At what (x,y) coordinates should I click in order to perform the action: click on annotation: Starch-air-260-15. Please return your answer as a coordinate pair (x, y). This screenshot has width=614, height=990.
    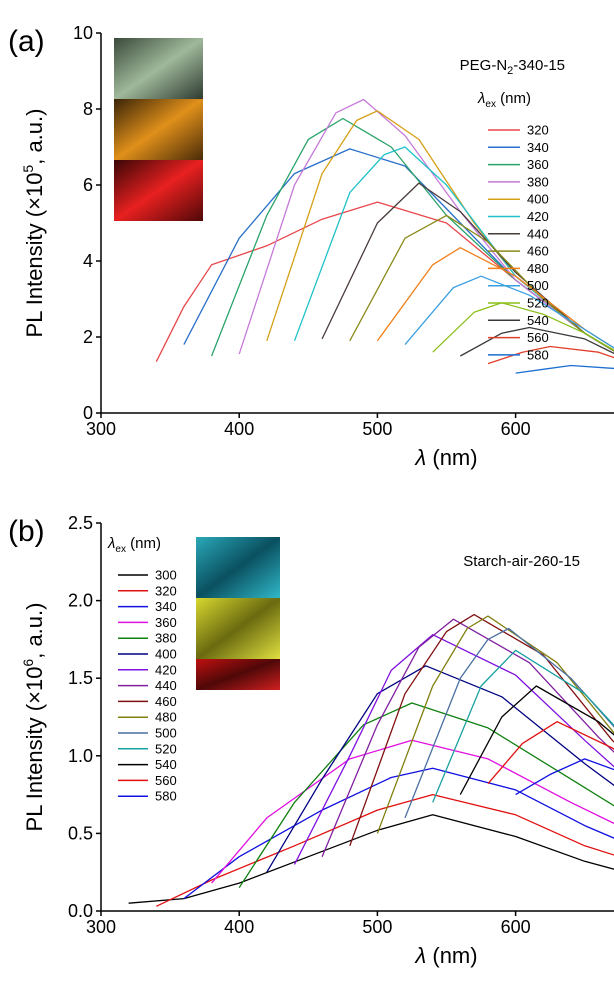
    Looking at the image, I should click on (521, 561).